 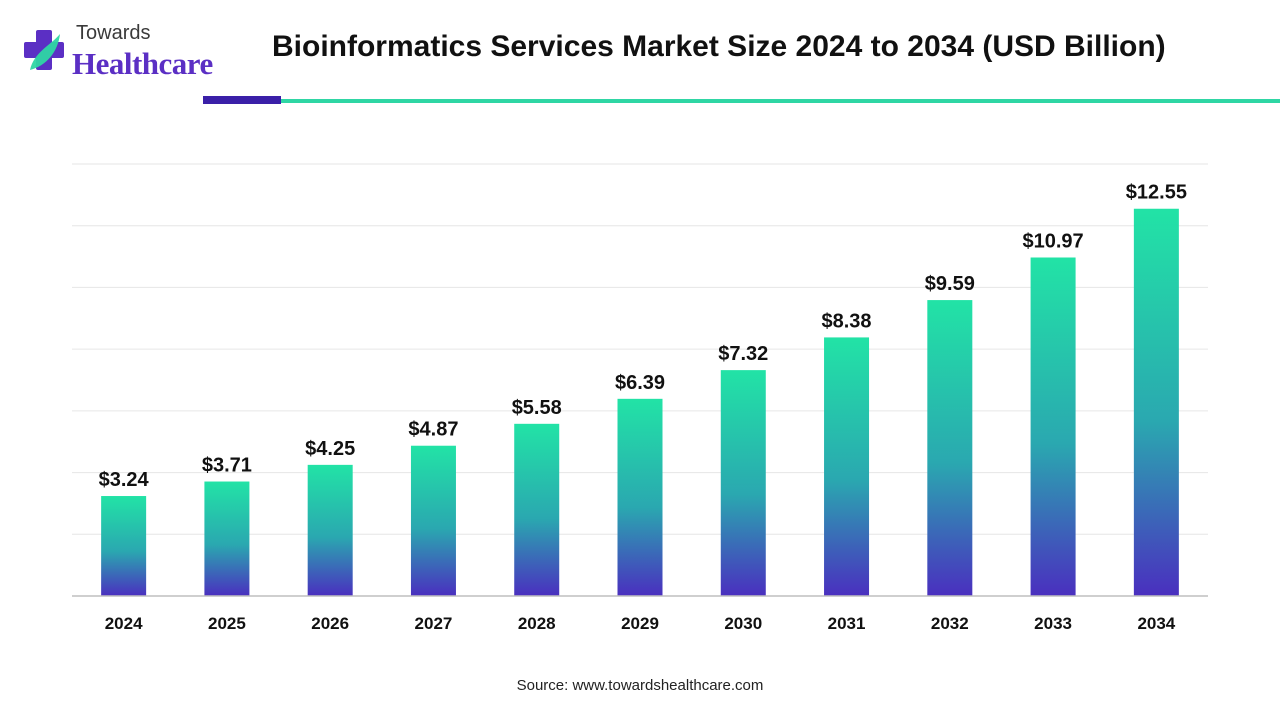 What do you see at coordinates (142, 63) in the screenshot?
I see `brand-name-bottom: Healthcare` at bounding box center [142, 63].